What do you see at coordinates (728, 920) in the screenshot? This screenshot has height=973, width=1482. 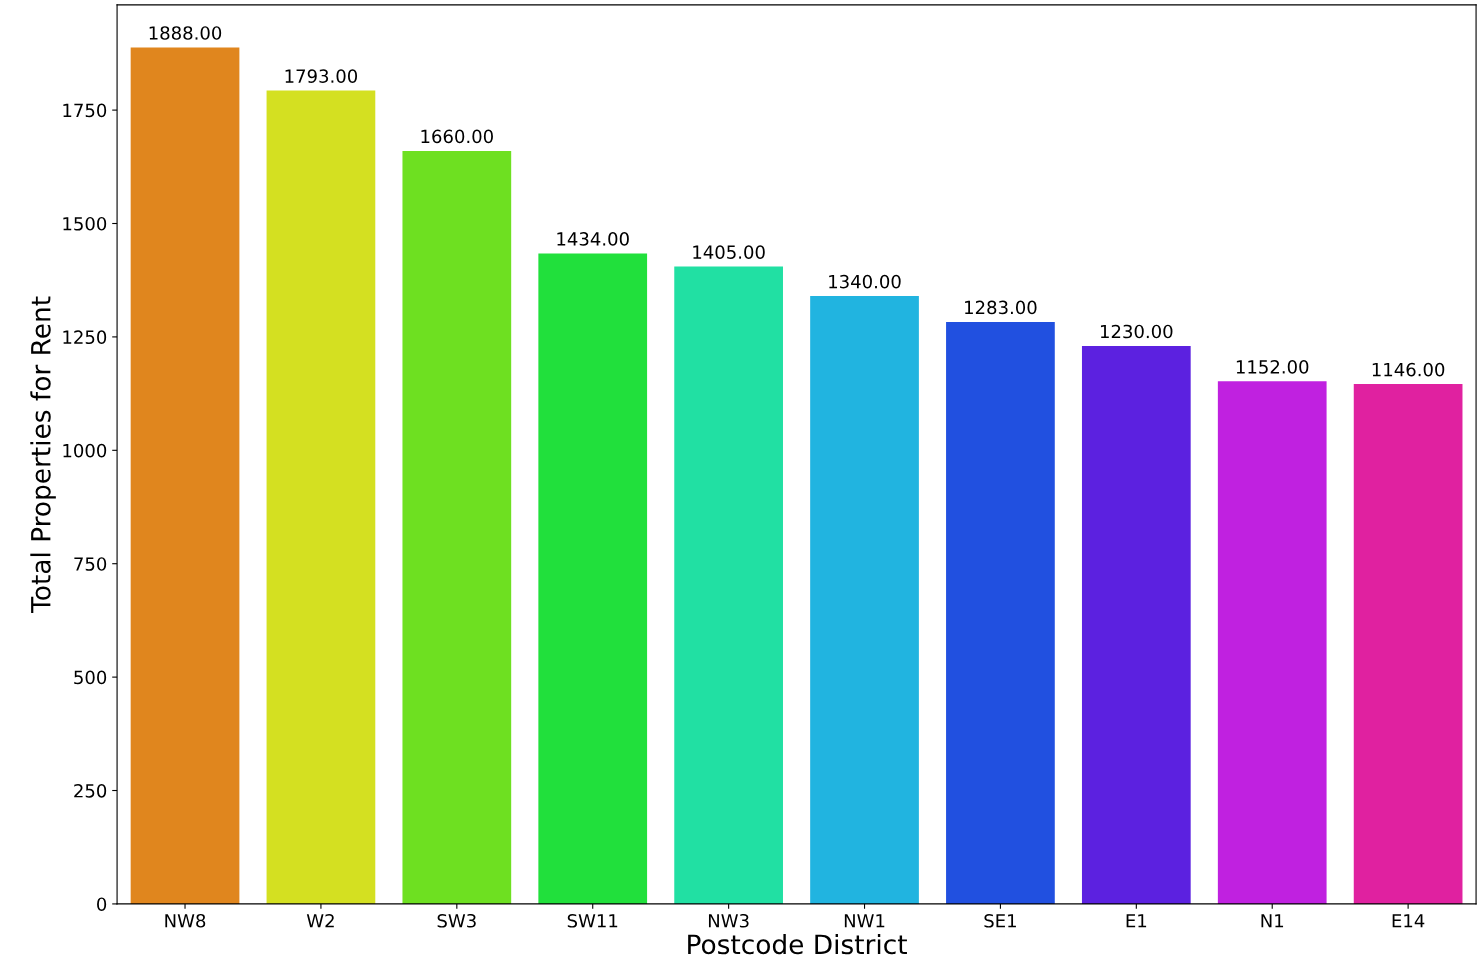 I see `x-tick-label: NW3` at bounding box center [728, 920].